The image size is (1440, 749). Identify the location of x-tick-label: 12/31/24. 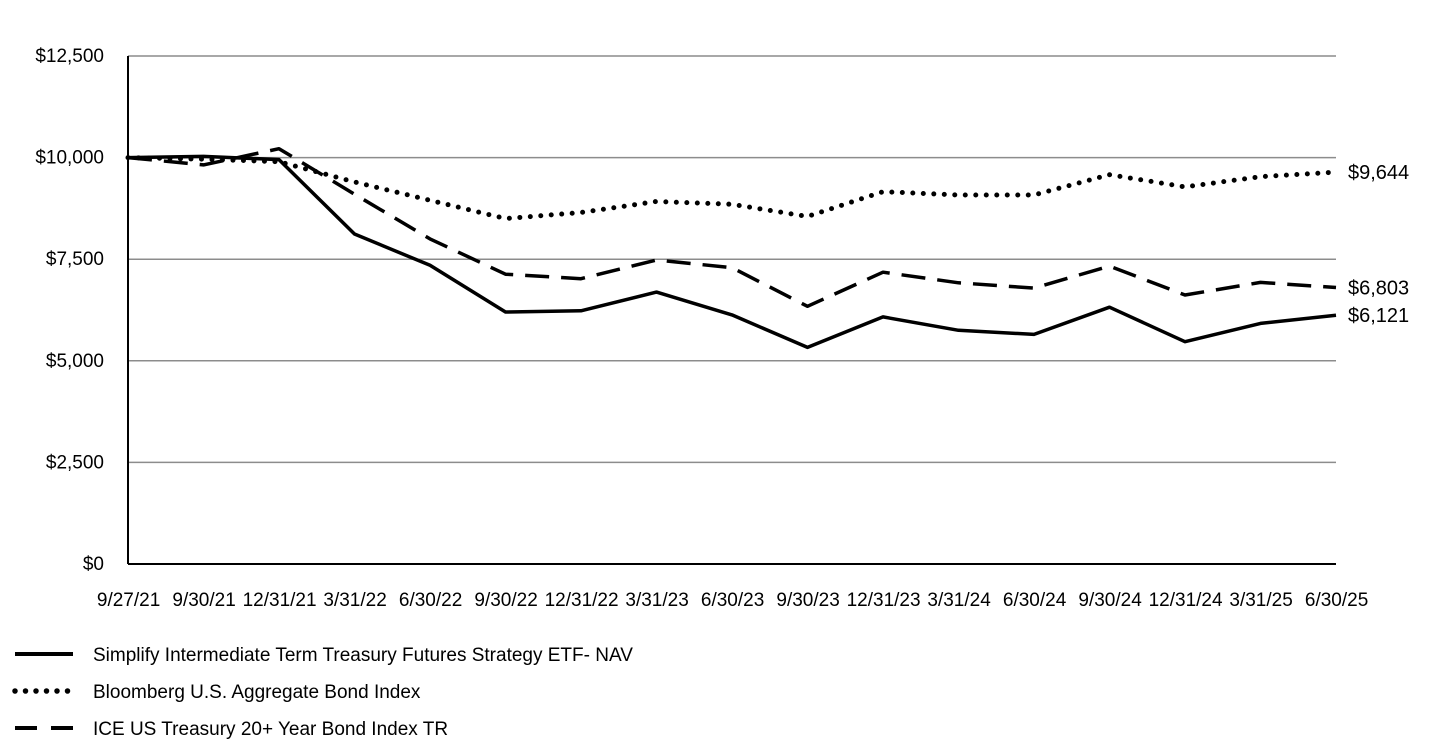
(1186, 600).